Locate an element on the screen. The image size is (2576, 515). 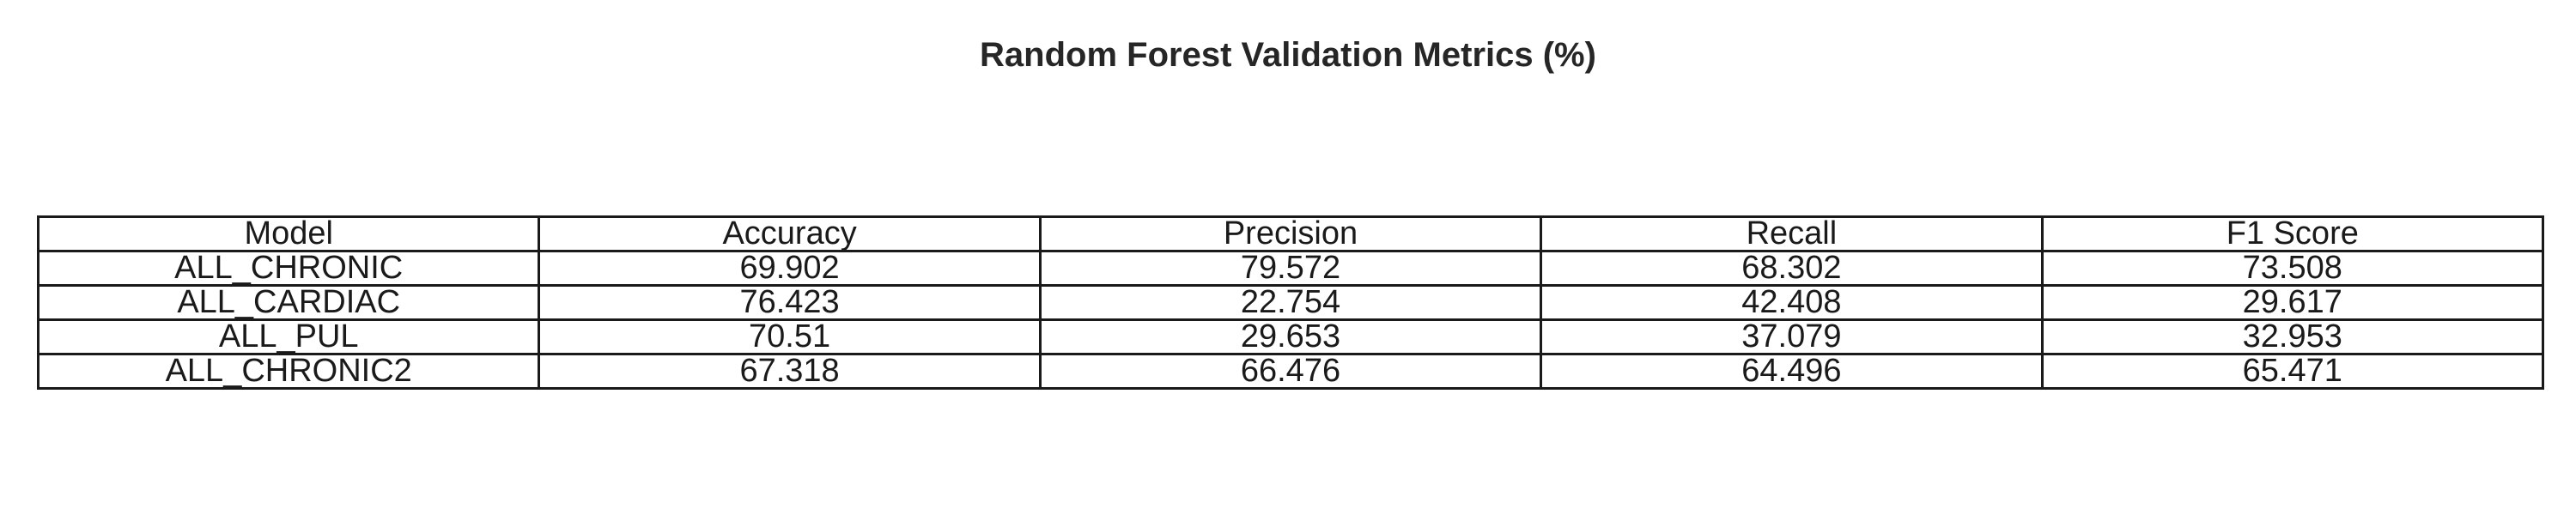
table-row: ALL_CHRONIC2 67.318 66.476 64.496 65.471 is located at coordinates (1290, 371).